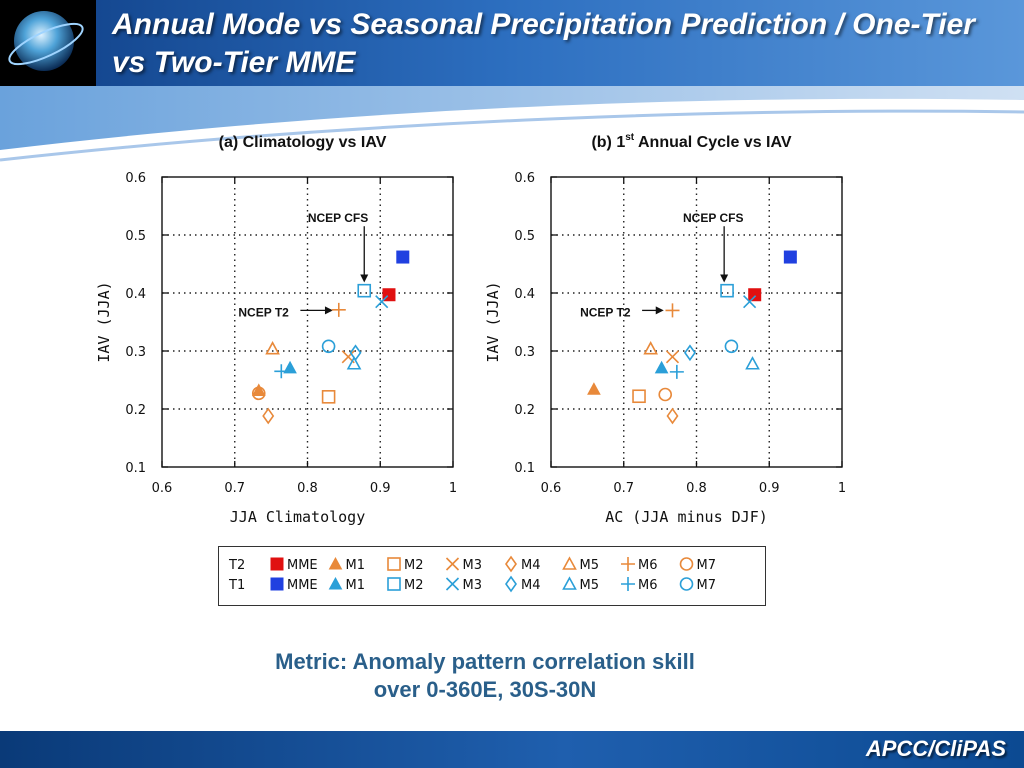  I want to click on legend-marker-t1-m6, so click(628, 584).